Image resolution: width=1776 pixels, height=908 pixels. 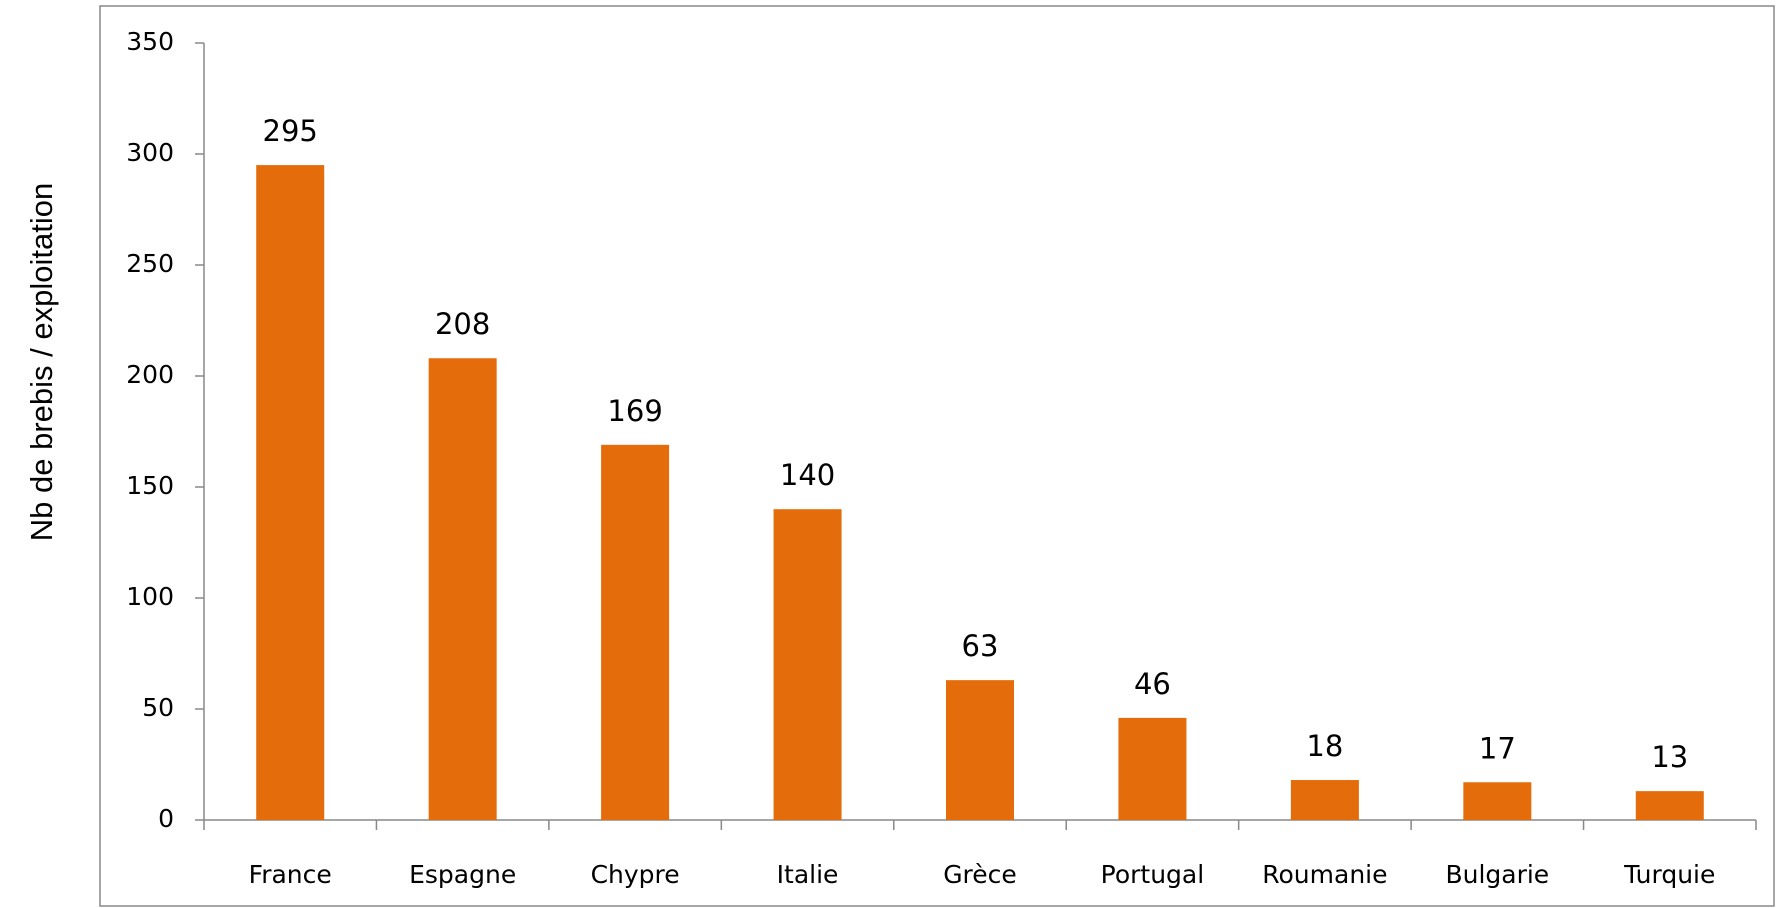 I want to click on y-tick-label: 250, so click(x=150, y=263).